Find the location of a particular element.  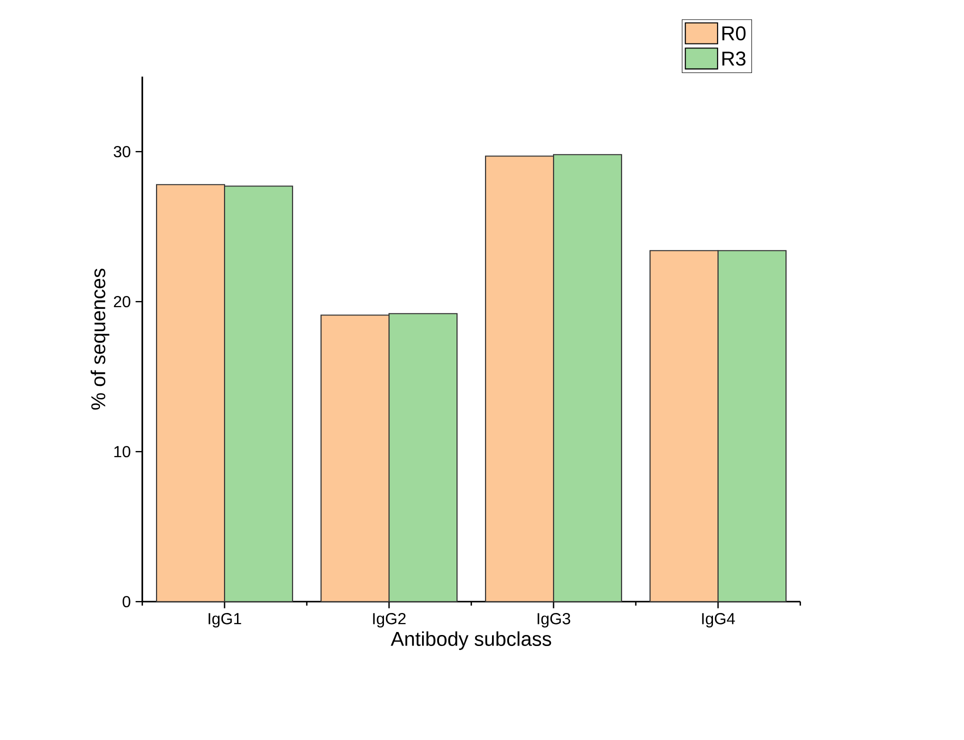

y-tick-label: 30 is located at coordinates (122, 152).